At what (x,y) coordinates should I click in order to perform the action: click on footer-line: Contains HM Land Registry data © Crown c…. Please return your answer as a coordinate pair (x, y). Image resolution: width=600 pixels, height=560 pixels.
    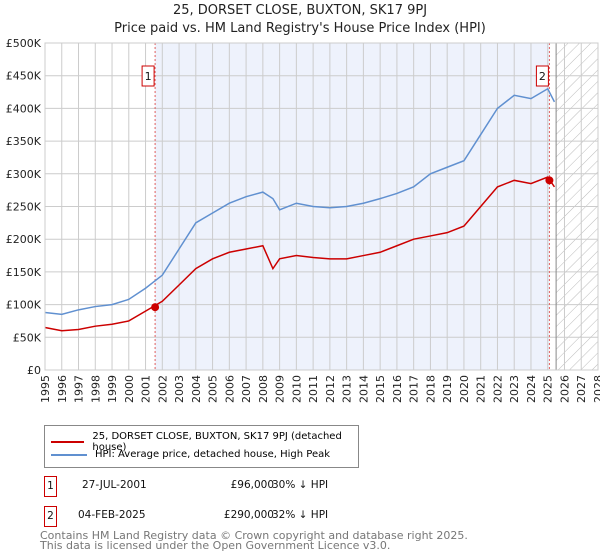
    Looking at the image, I should click on (254, 535).